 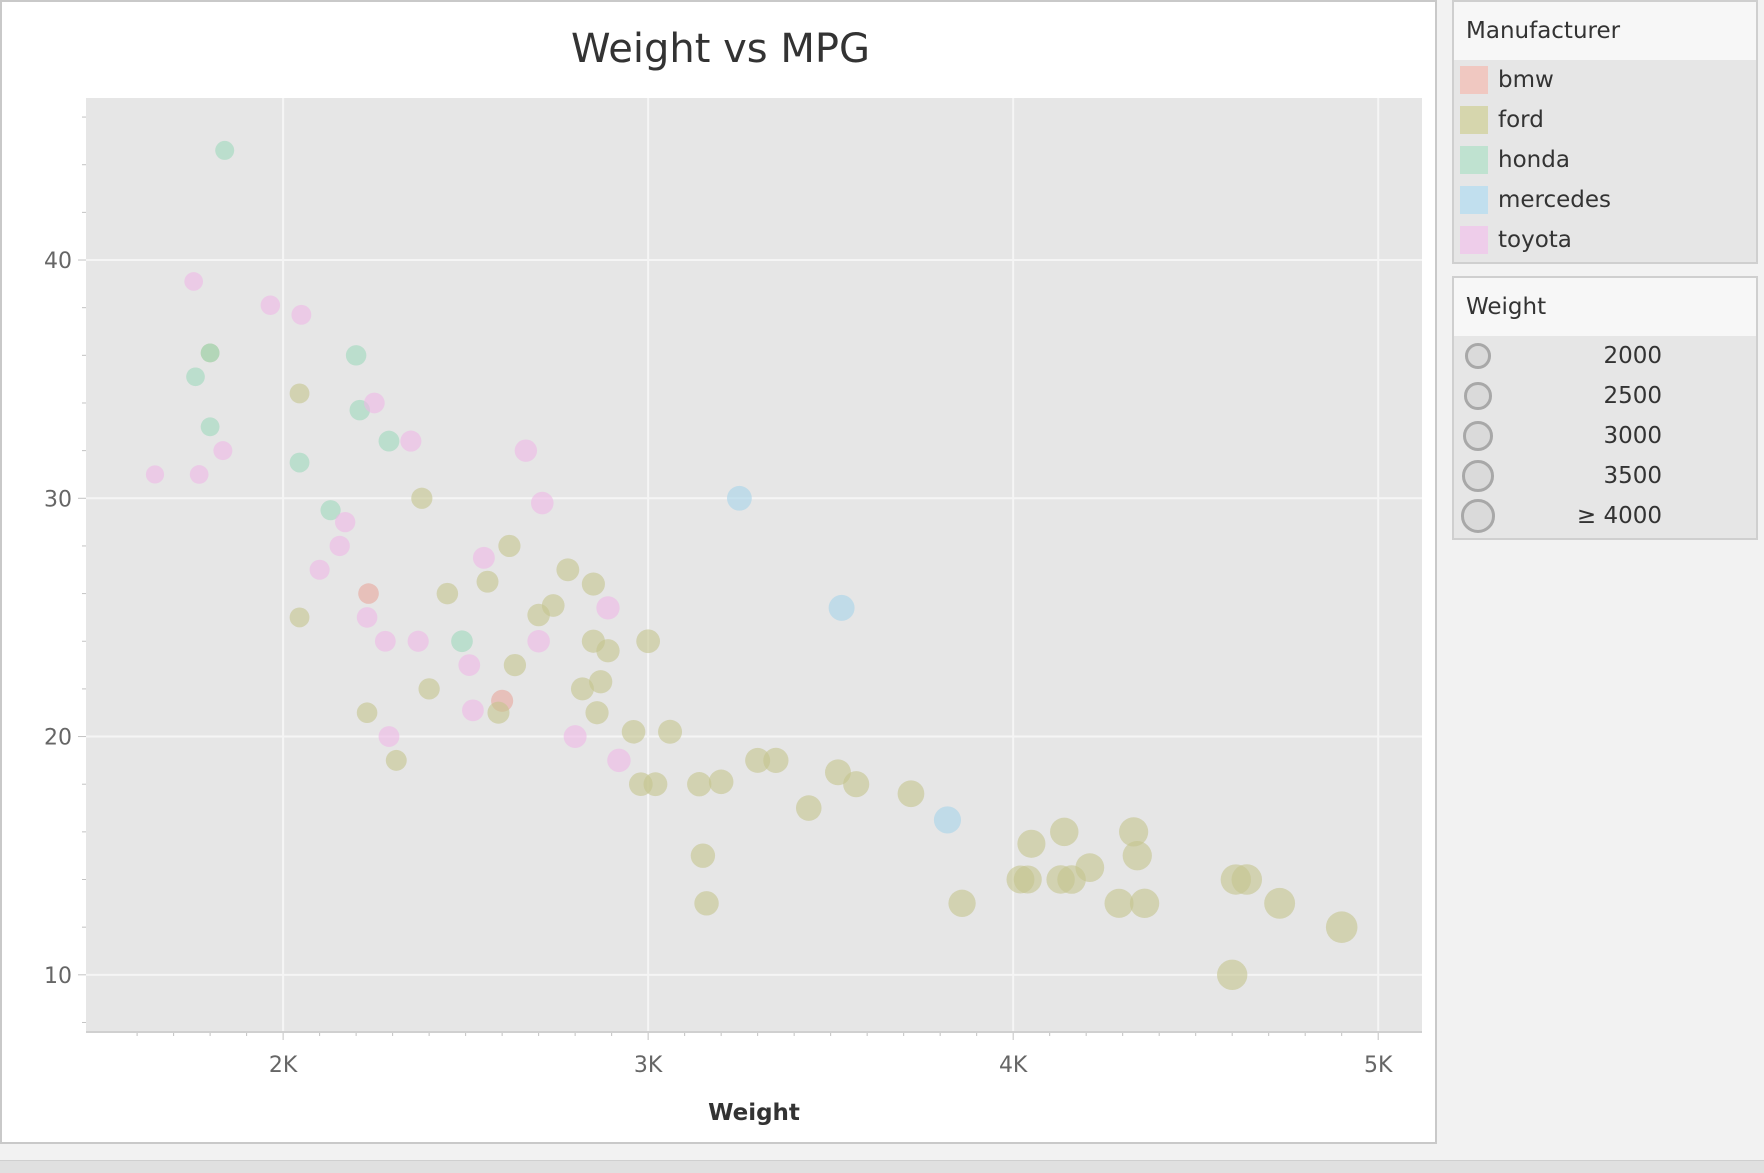 I want to click on size-legend-label: 3000, so click(x=1632, y=436).